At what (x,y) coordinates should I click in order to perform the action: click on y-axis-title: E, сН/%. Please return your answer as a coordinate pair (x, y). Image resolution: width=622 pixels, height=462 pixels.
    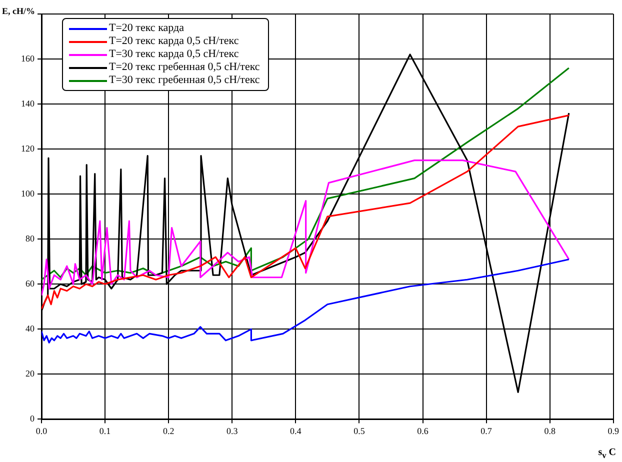
    Looking at the image, I should click on (18, 11).